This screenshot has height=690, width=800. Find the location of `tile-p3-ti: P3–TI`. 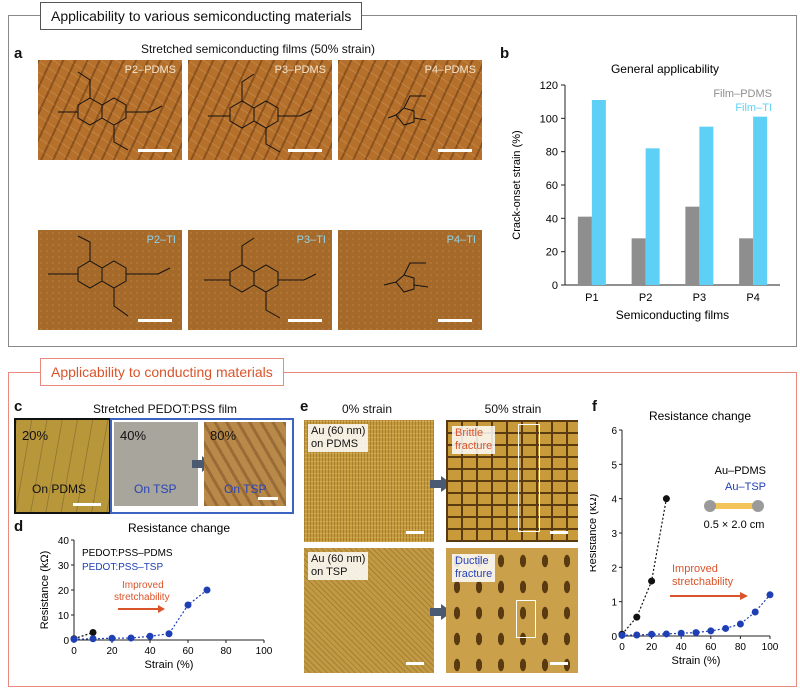

tile-p3-ti: P3–TI is located at coordinates (260, 280).